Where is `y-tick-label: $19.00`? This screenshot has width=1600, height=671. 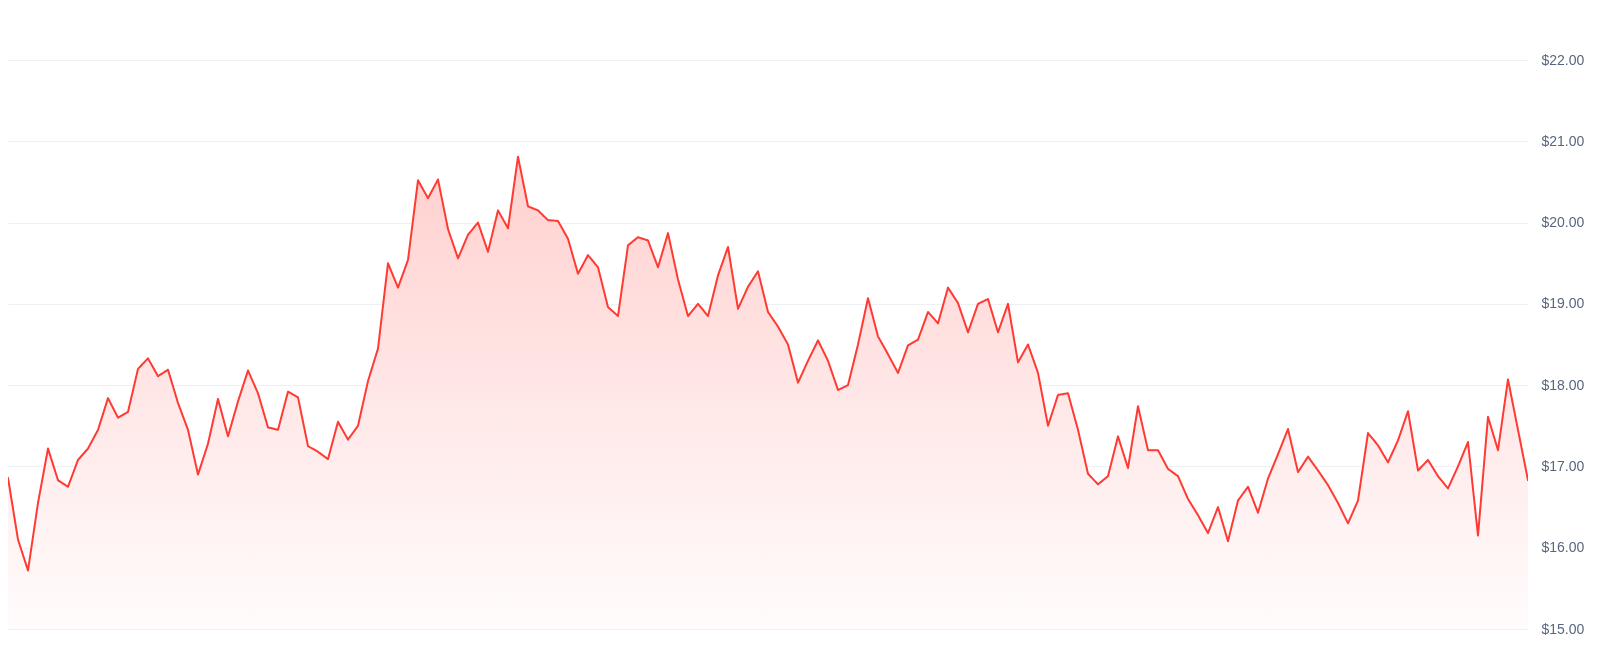 y-tick-label: $19.00 is located at coordinates (1563, 303).